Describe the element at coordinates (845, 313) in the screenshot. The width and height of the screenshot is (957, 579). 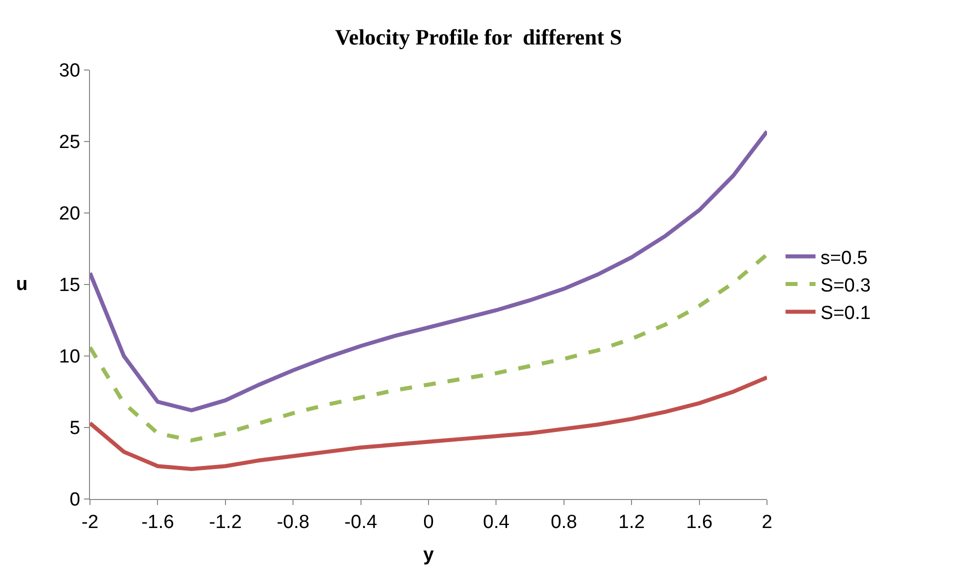
I see `legend-label: S=0.1` at that location.